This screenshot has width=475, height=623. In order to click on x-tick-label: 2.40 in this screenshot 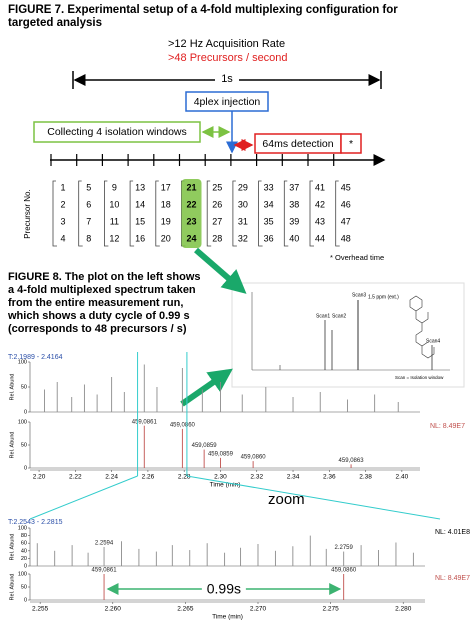, I will do `click(402, 477)`.